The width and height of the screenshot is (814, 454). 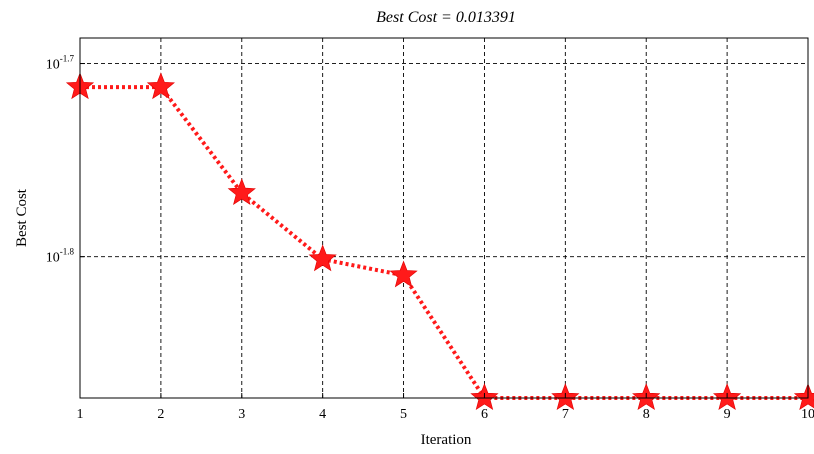 What do you see at coordinates (807, 414) in the screenshot?
I see `x-tick-label: 10` at bounding box center [807, 414].